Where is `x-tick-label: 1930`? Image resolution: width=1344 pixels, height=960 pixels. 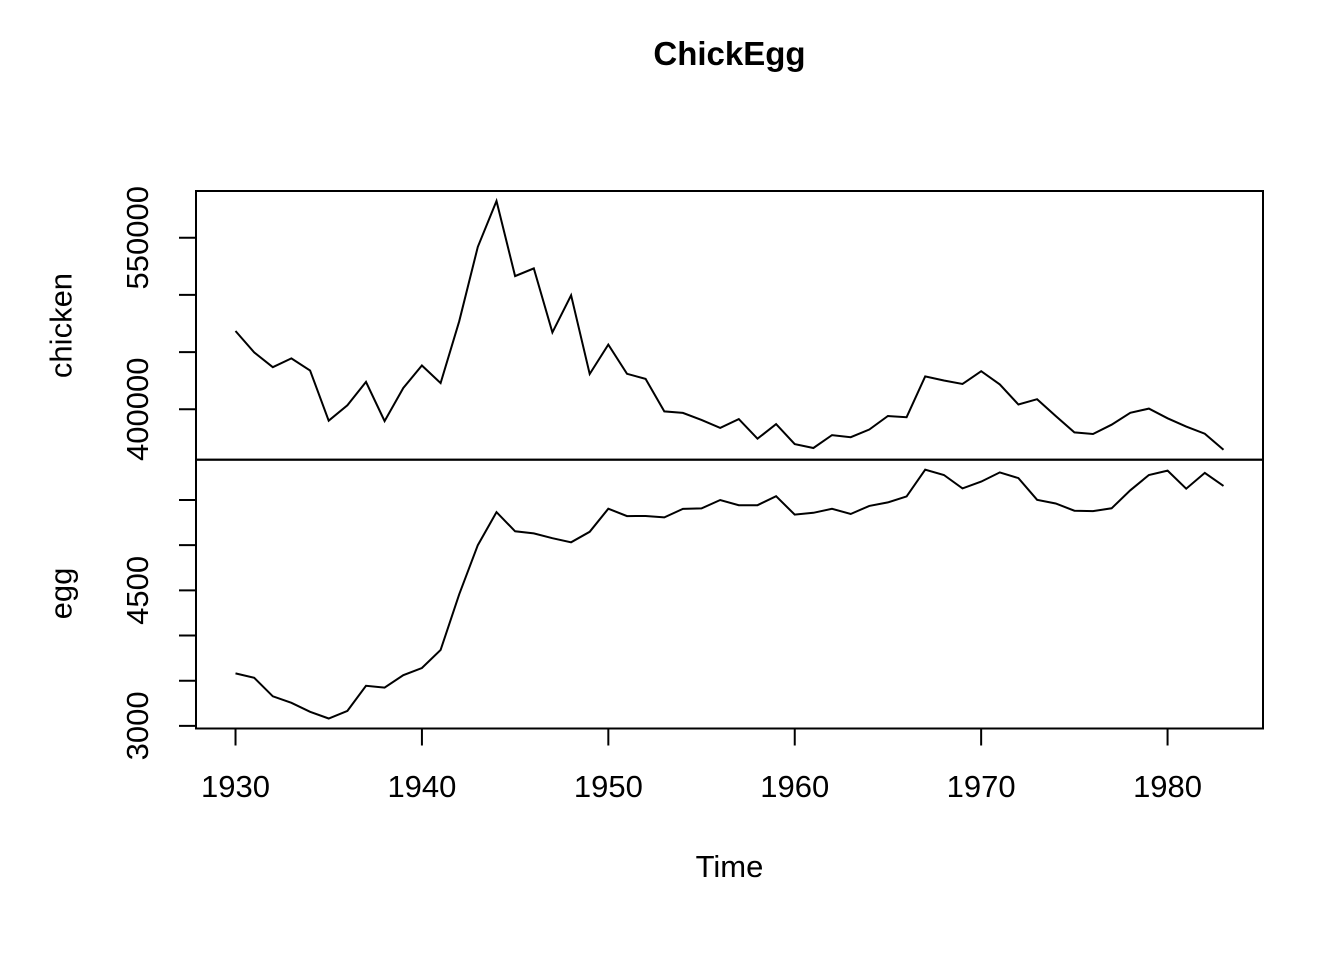 x-tick-label: 1930 is located at coordinates (235, 786).